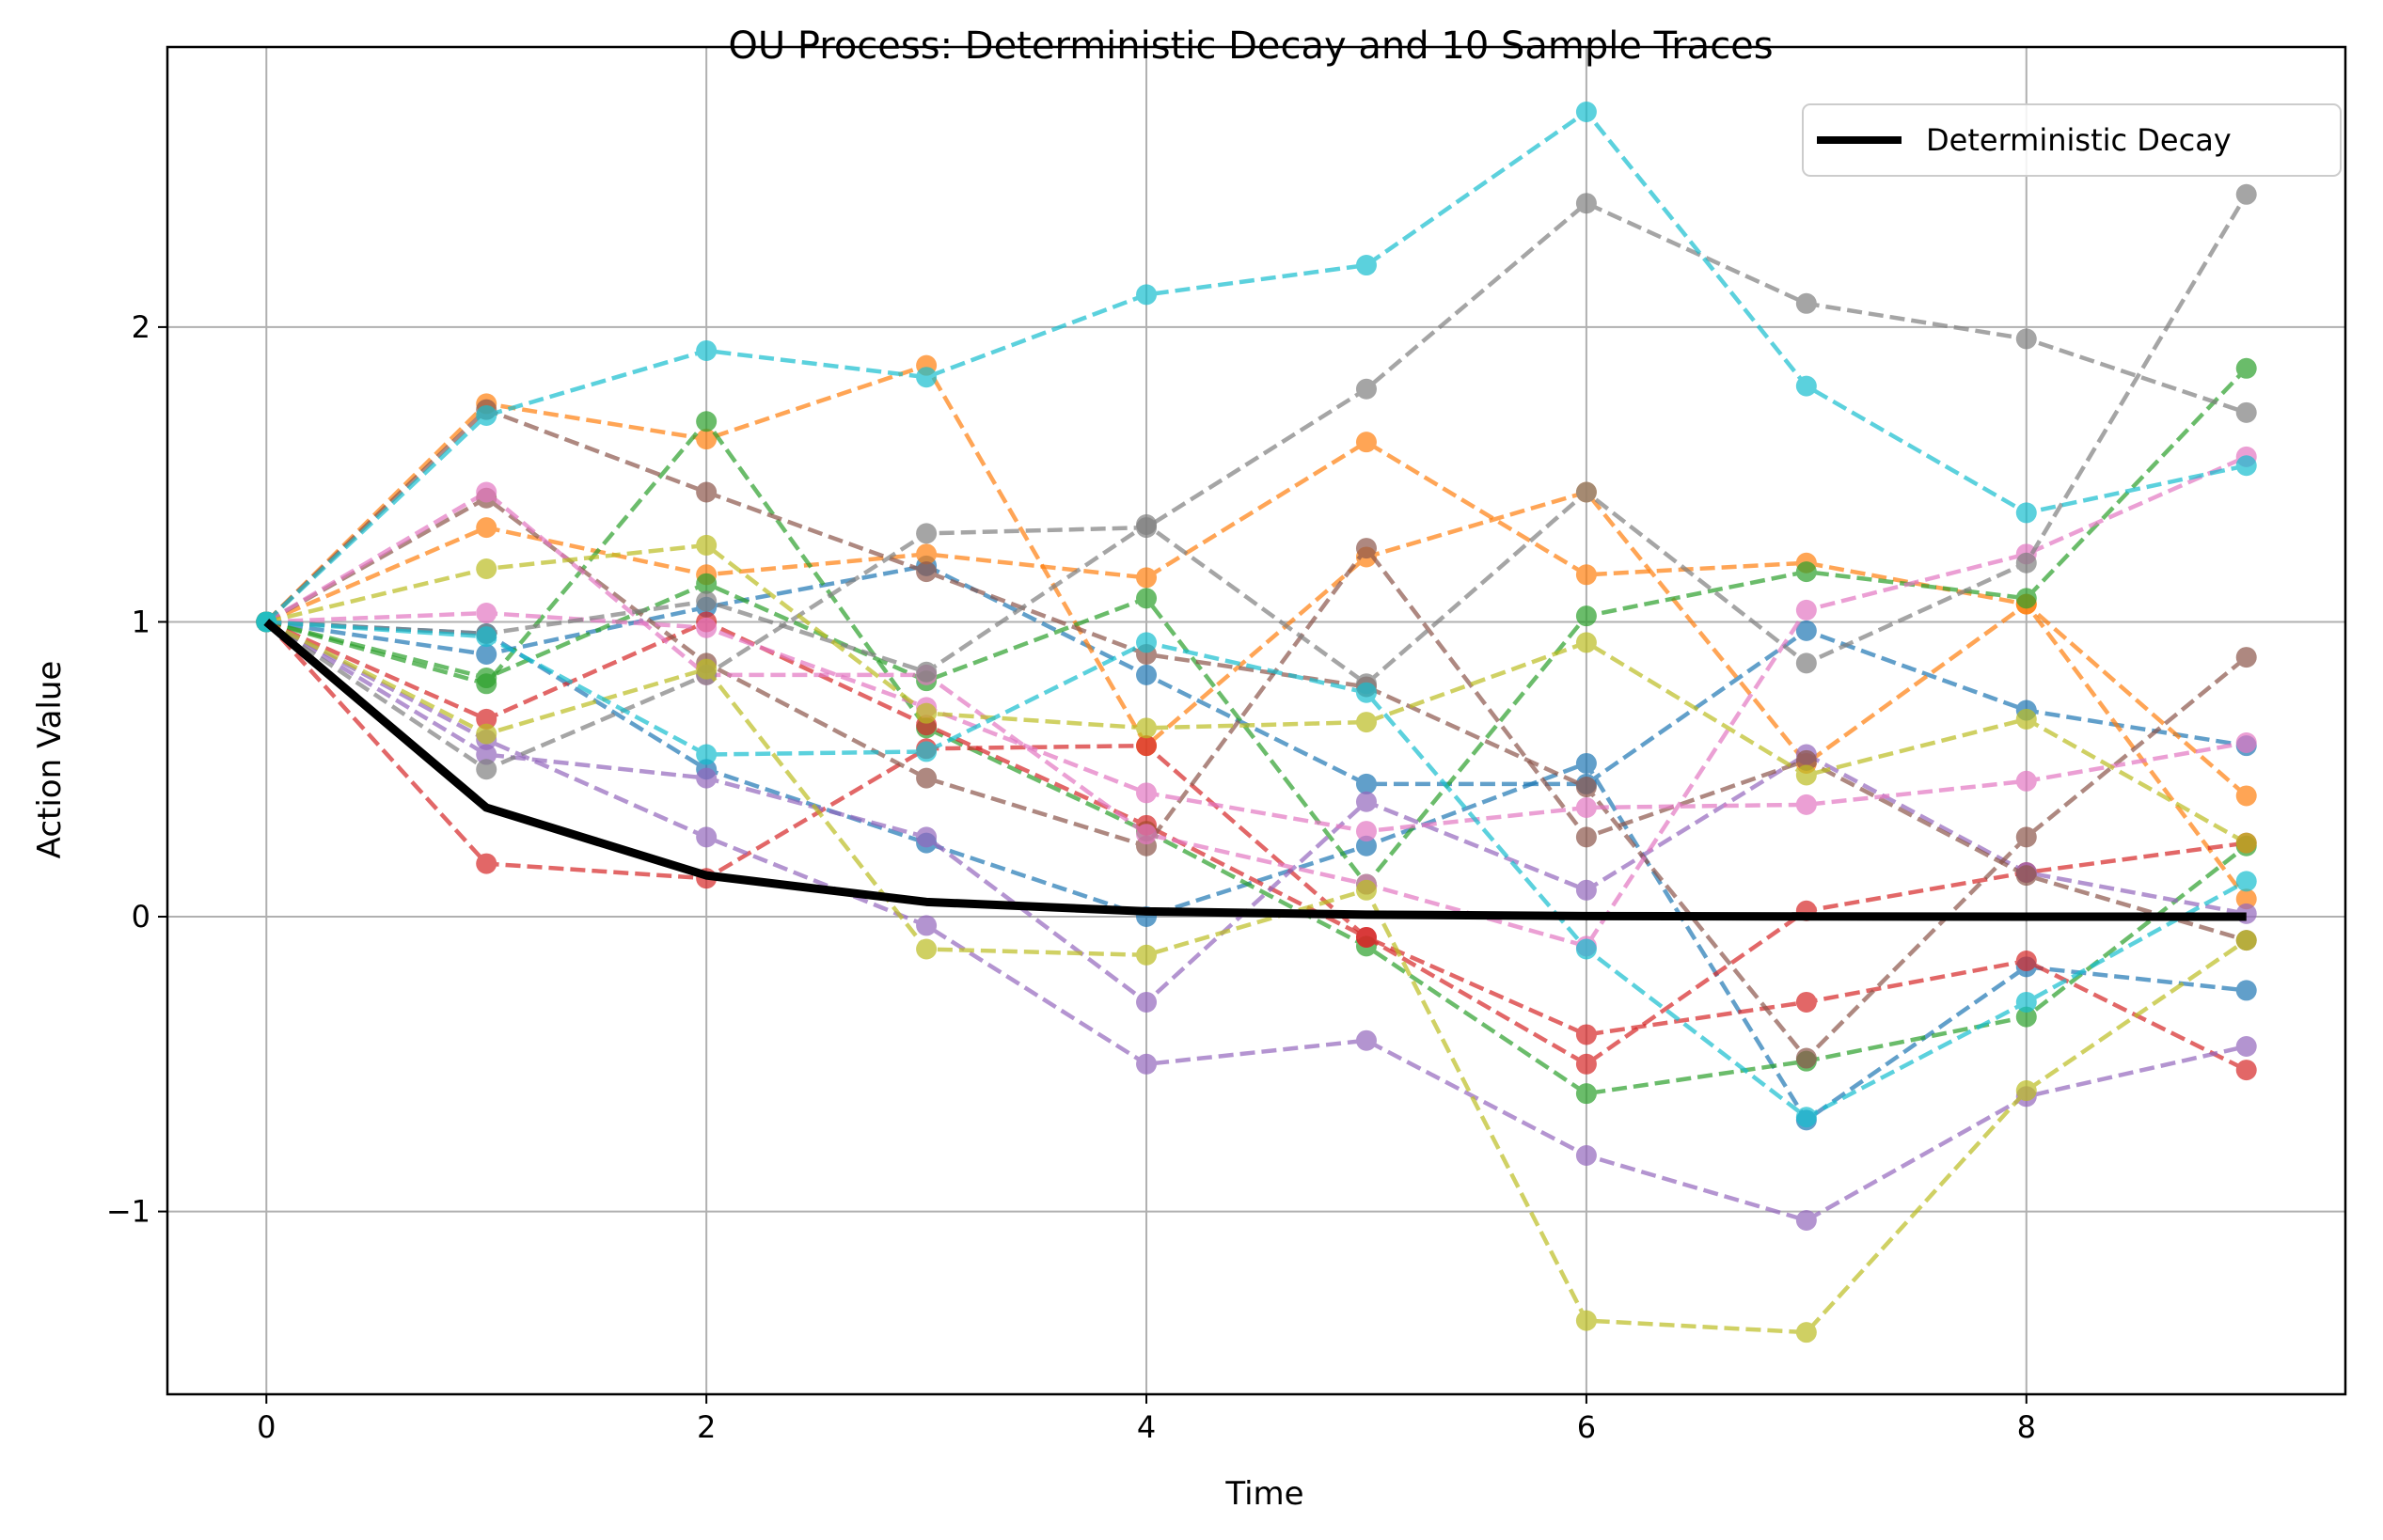 Image resolution: width=2383 pixels, height=1540 pixels. Describe the element at coordinates (128, 1212) in the screenshot. I see `y-tick-label: −1` at that location.